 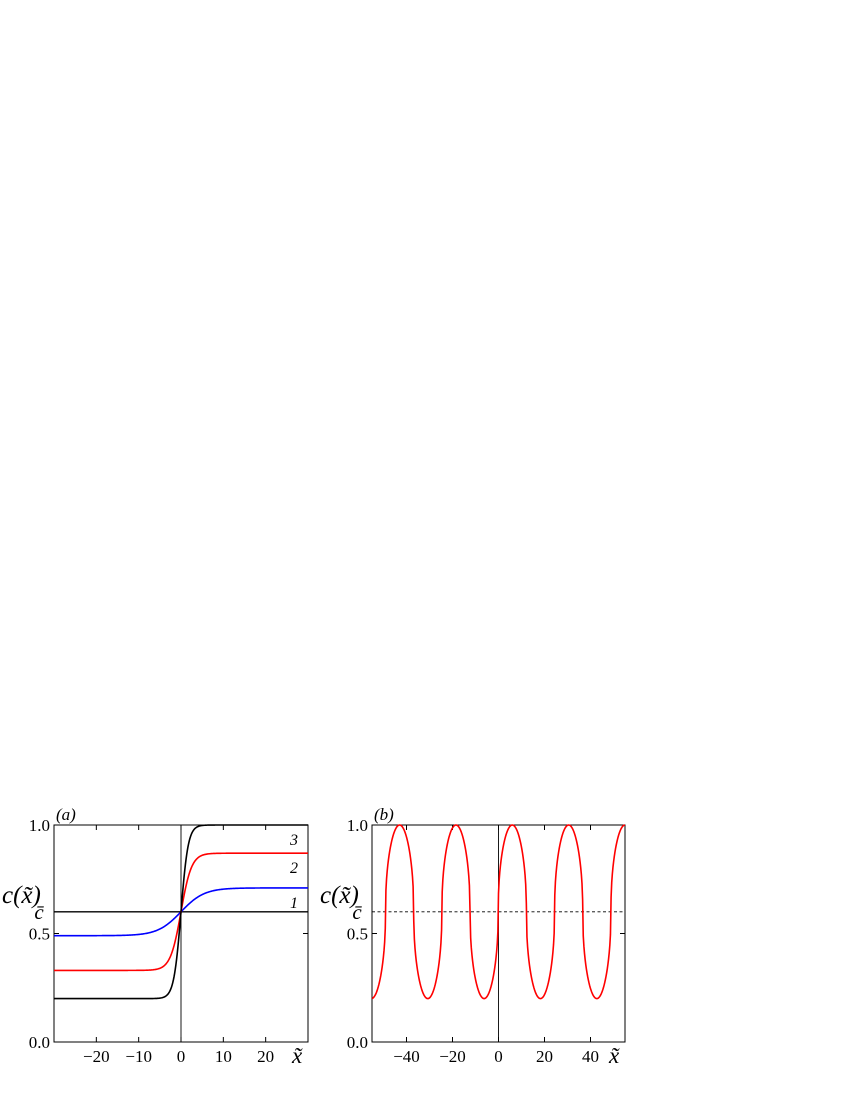 What do you see at coordinates (294, 868) in the screenshot?
I see `curve-label: 2` at bounding box center [294, 868].